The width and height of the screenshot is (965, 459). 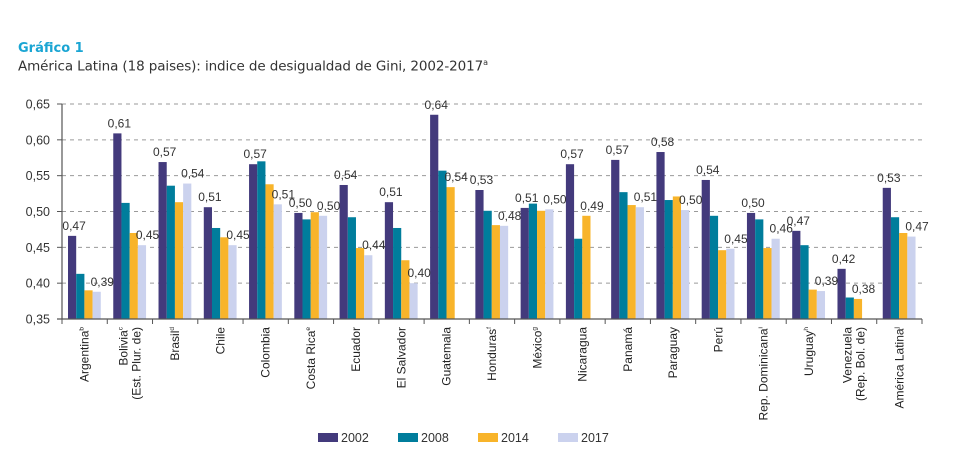 I want to click on legend-swatch-2008, so click(x=408, y=437).